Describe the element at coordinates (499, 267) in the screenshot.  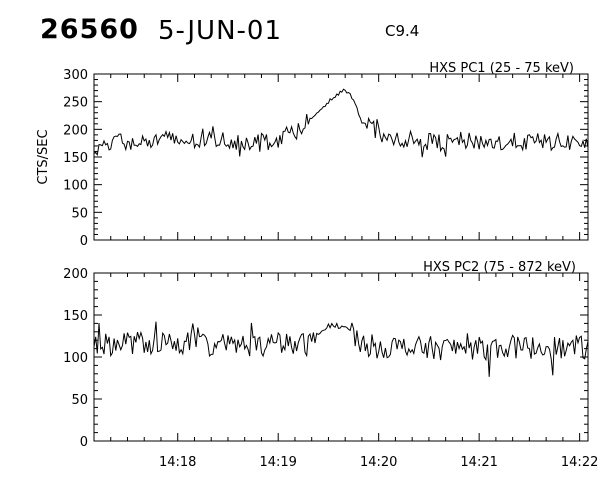
I see `pc2-title: HXS PC2 (75 - 872 keV)` at that location.